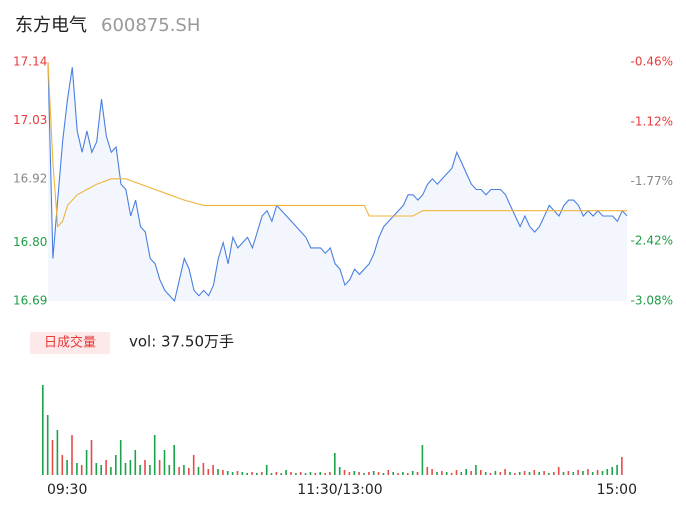 Image resolution: width=686 pixels, height=524 pixels. I want to click on volume-title: 日成交量, so click(70, 343).